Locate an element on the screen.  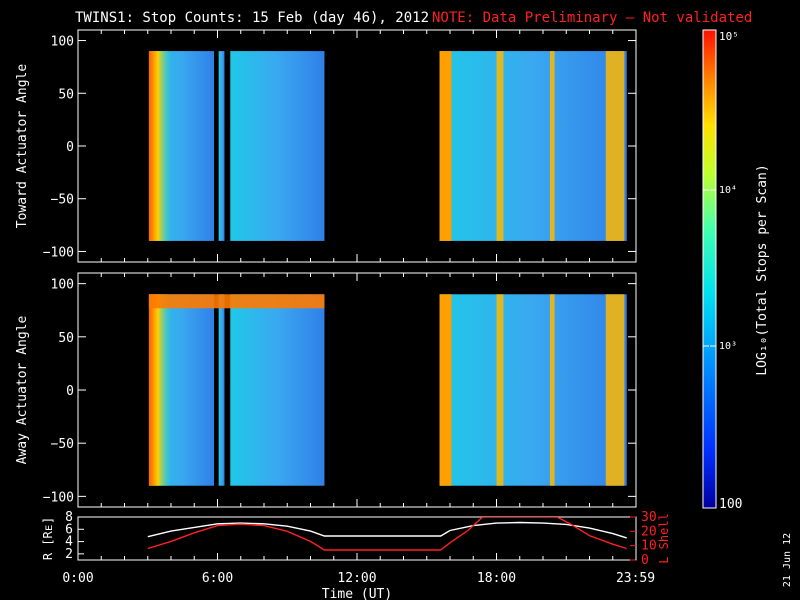
x-tick-label: 23:59 is located at coordinates (635, 578).